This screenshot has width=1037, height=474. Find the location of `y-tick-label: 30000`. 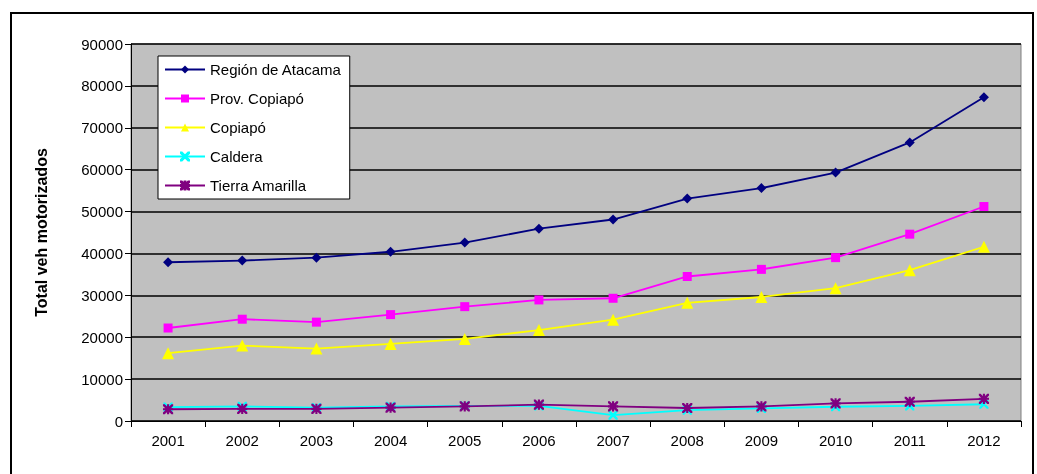

y-tick-label: 30000 is located at coordinates (102, 295).